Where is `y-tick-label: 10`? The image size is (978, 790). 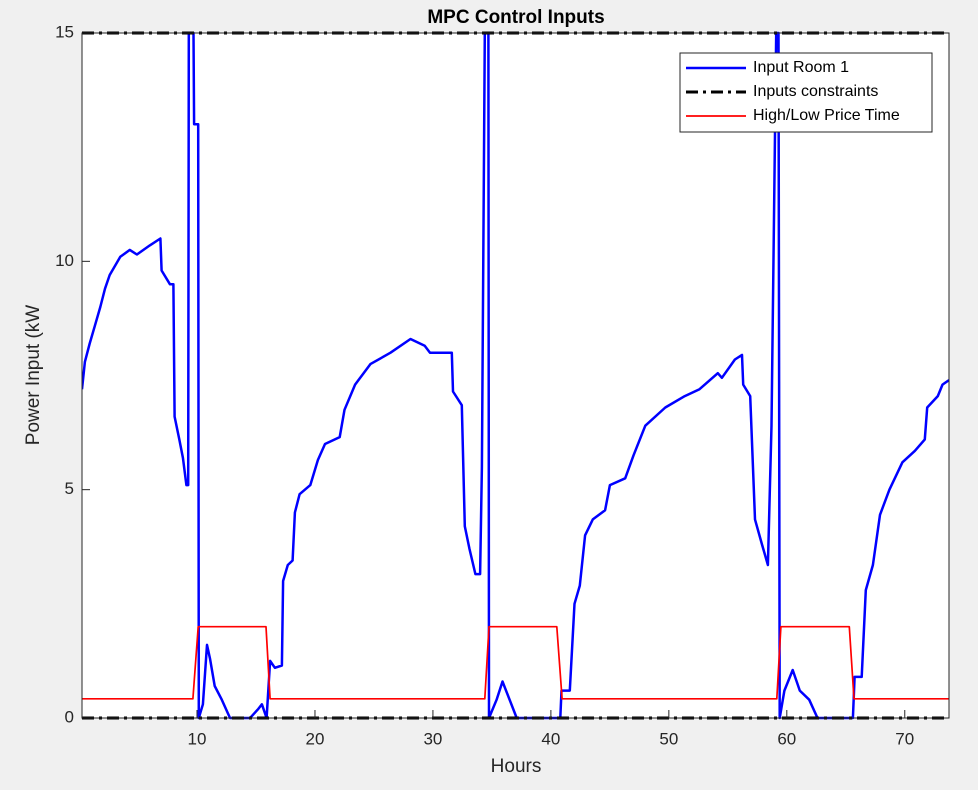 y-tick-label: 10 is located at coordinates (64, 260).